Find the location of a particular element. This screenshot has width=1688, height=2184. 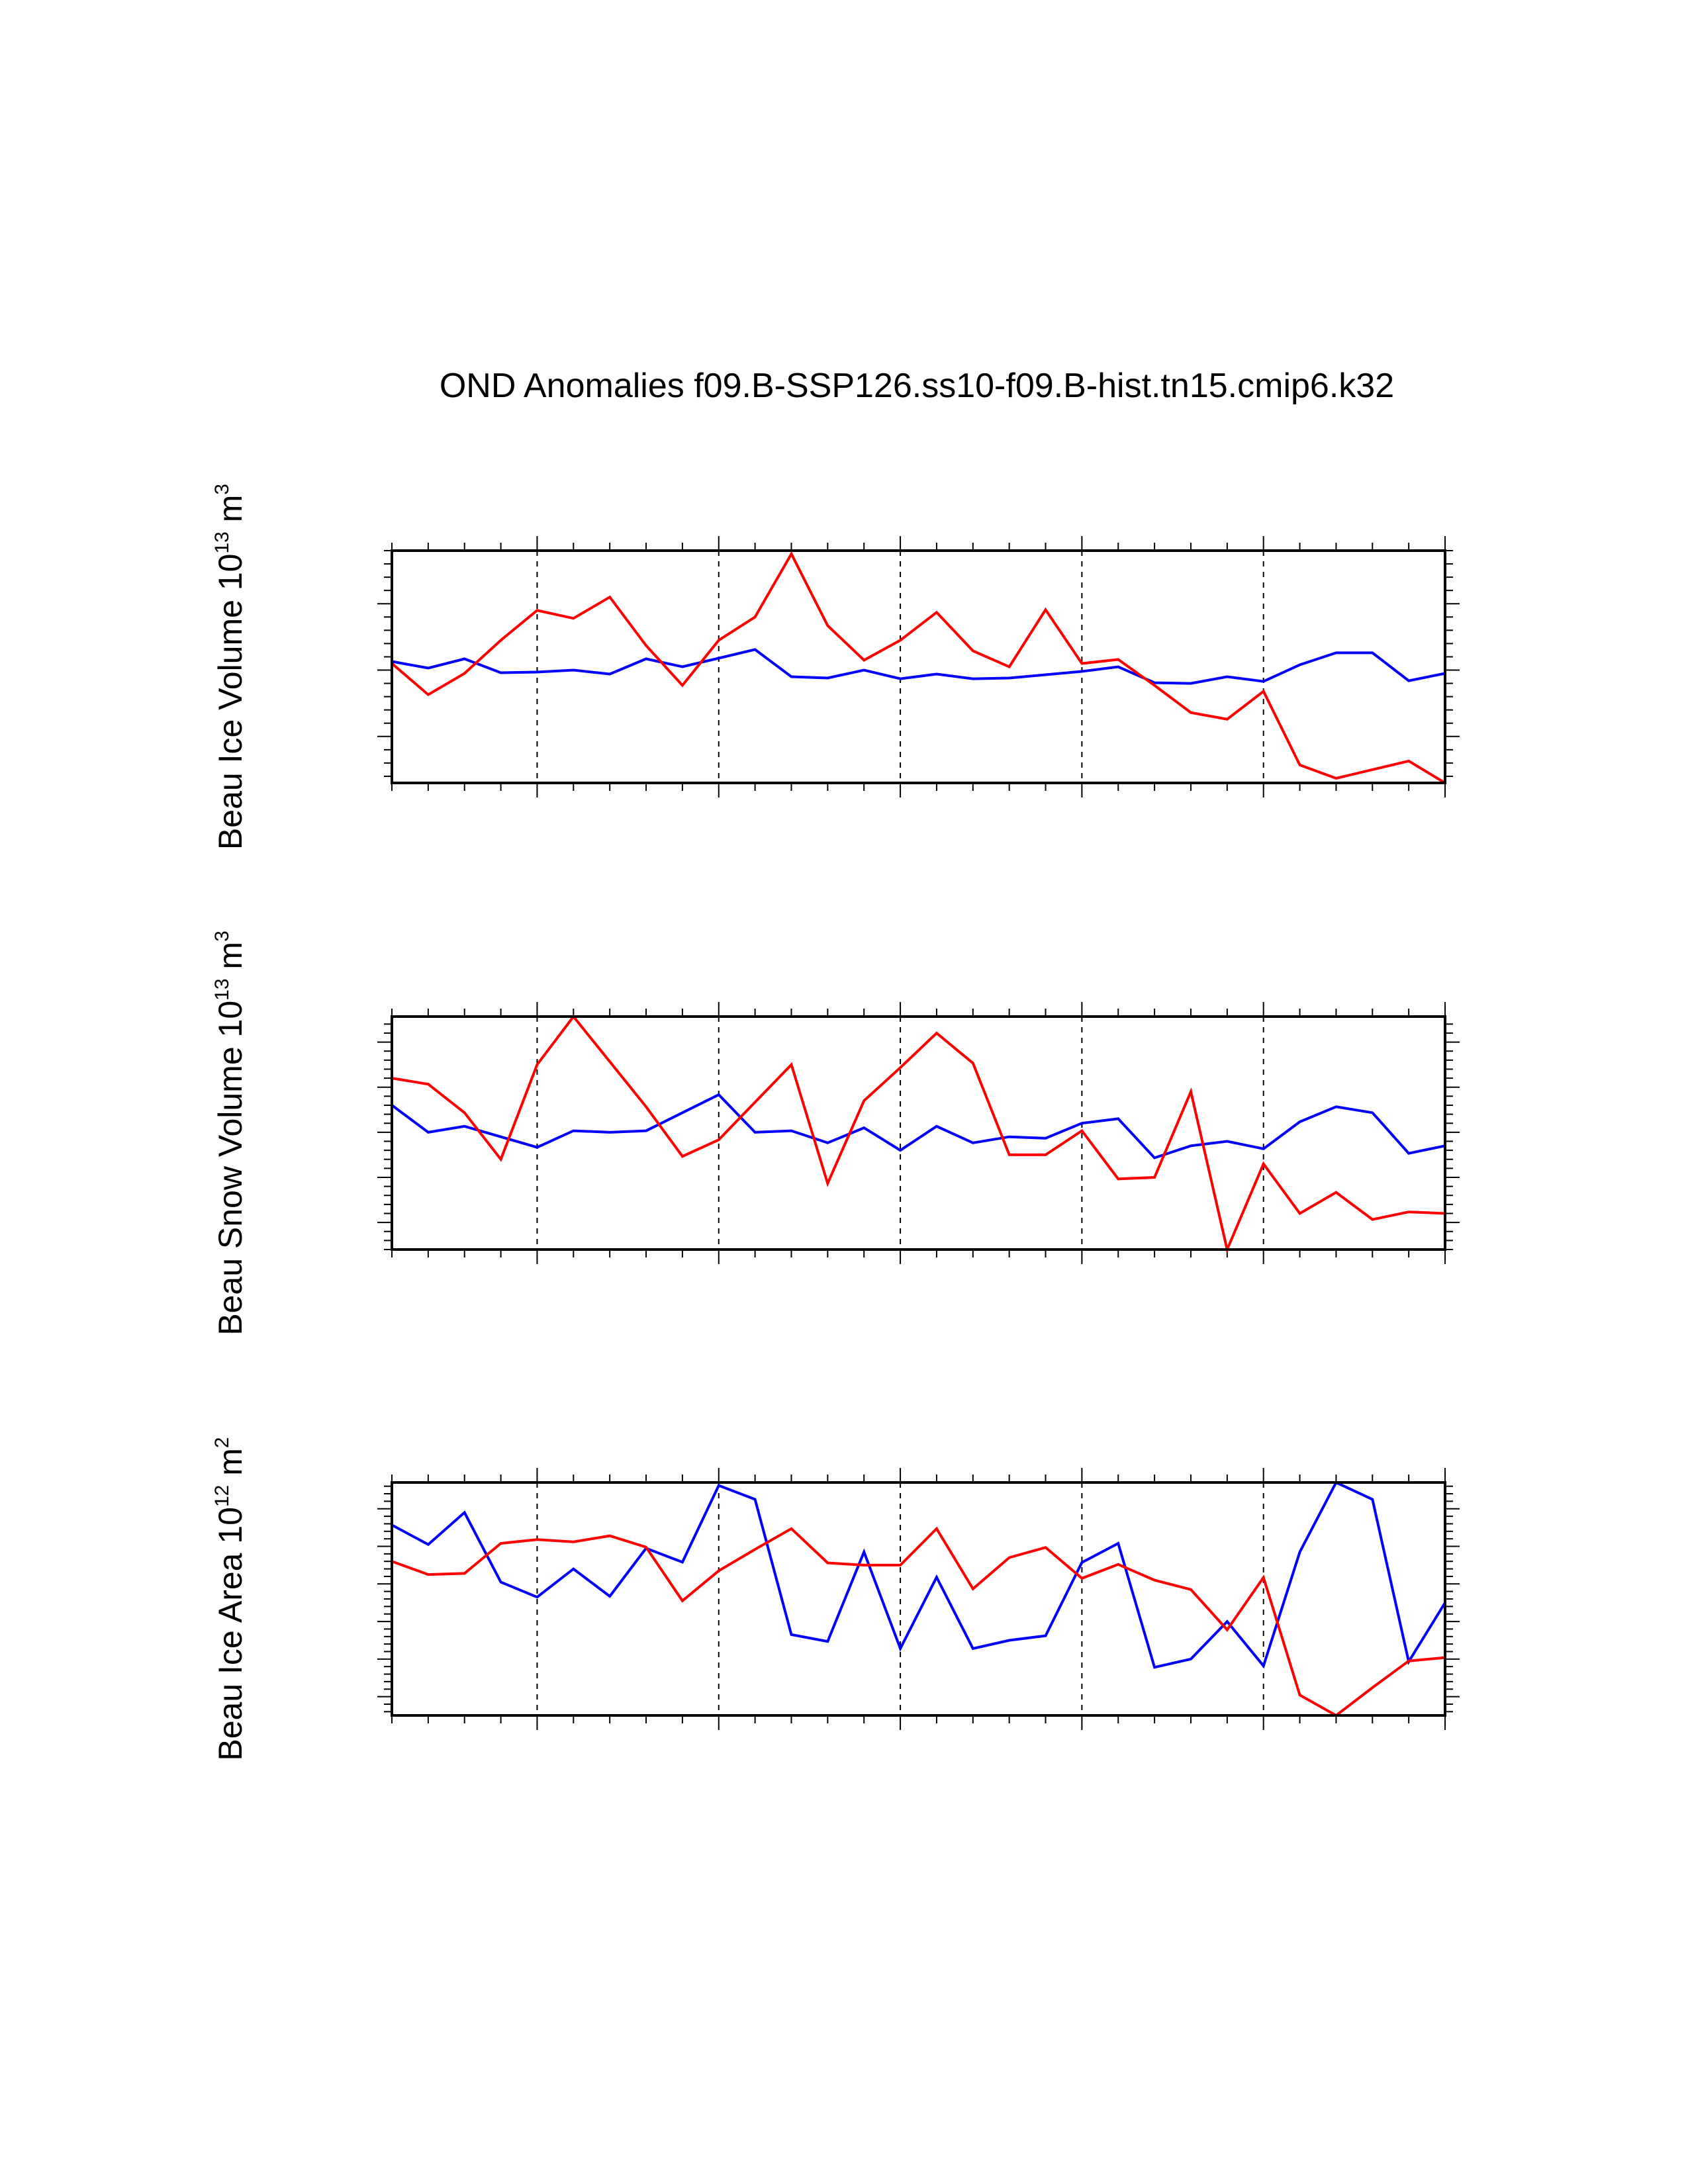

y-axis-label: Beau Snow Volume 1013 m3 is located at coordinates (230, 1133).